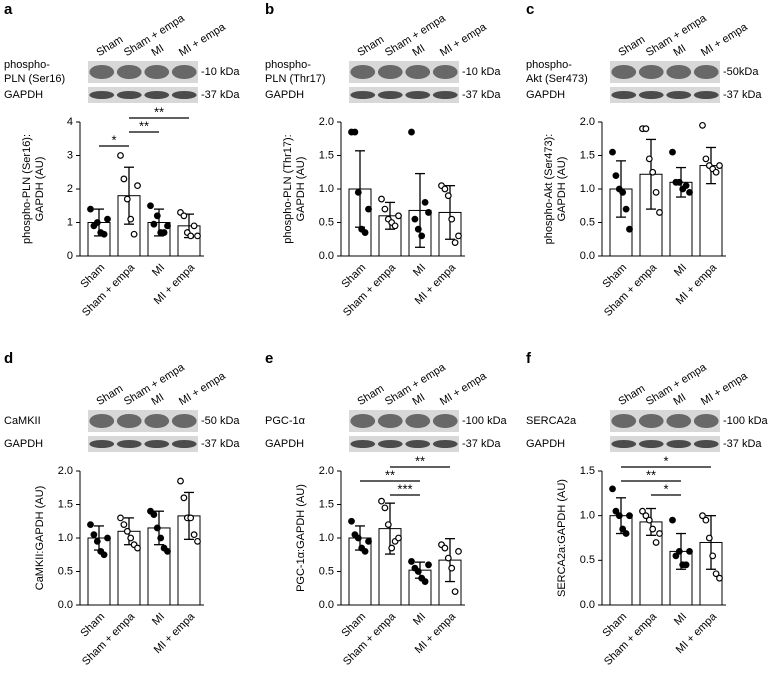 This screenshot has height=698, width=784. I want to click on y-axis-label: phospho-PLN (Ser16):, so click(27, 189).